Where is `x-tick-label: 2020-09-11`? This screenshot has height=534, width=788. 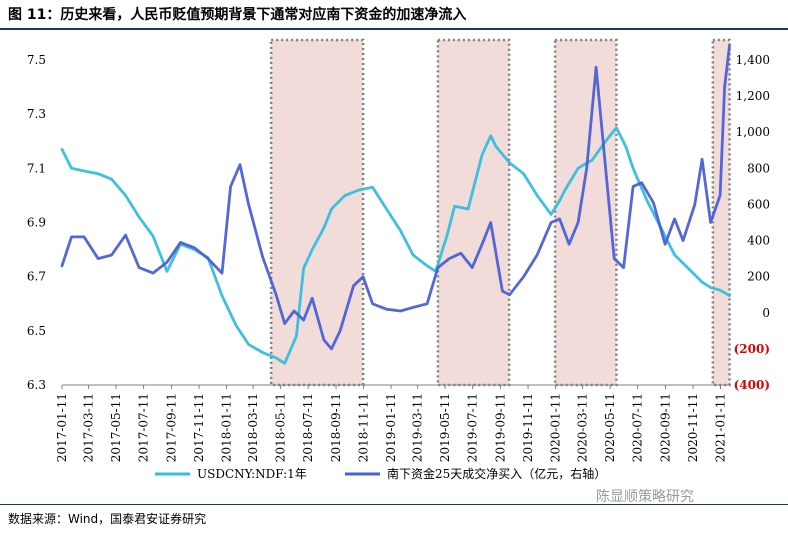
x-tick-label: 2020-09-11 is located at coordinates (666, 427).